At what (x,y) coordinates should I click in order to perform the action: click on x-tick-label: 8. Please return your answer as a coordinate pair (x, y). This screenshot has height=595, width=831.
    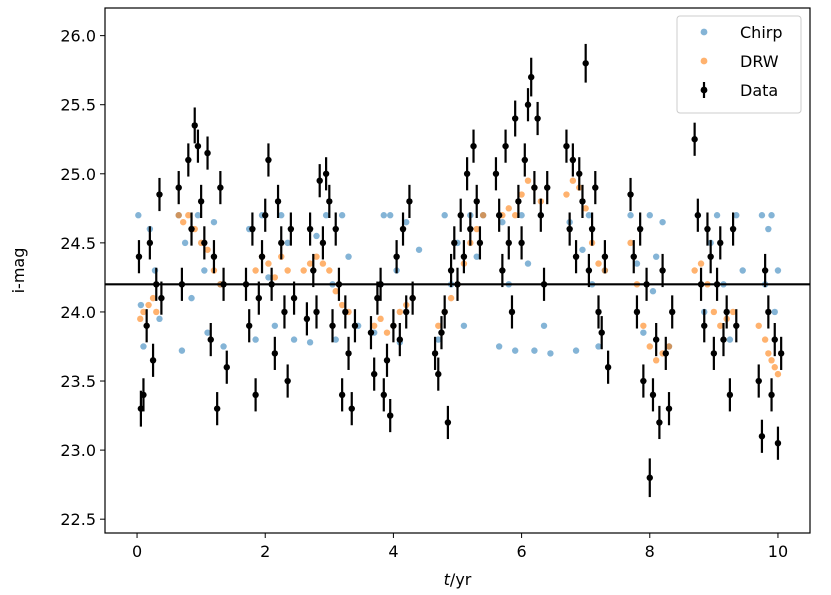
    Looking at the image, I should click on (650, 551).